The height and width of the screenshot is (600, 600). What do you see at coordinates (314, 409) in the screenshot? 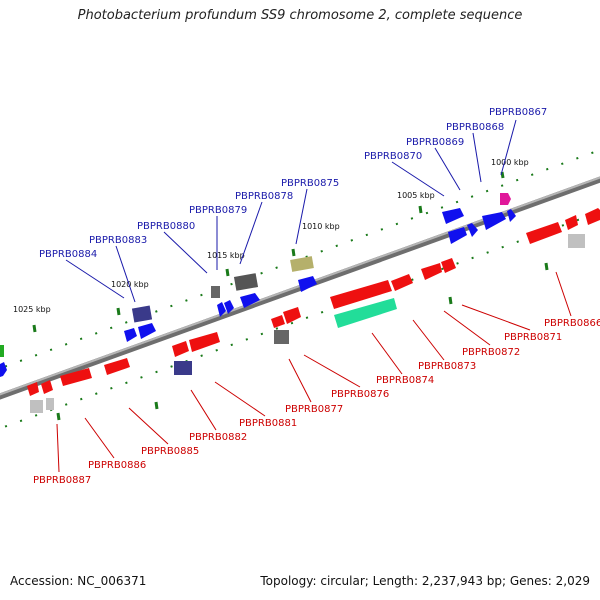
I see `gene-label: PBPRB0877` at bounding box center [314, 409].